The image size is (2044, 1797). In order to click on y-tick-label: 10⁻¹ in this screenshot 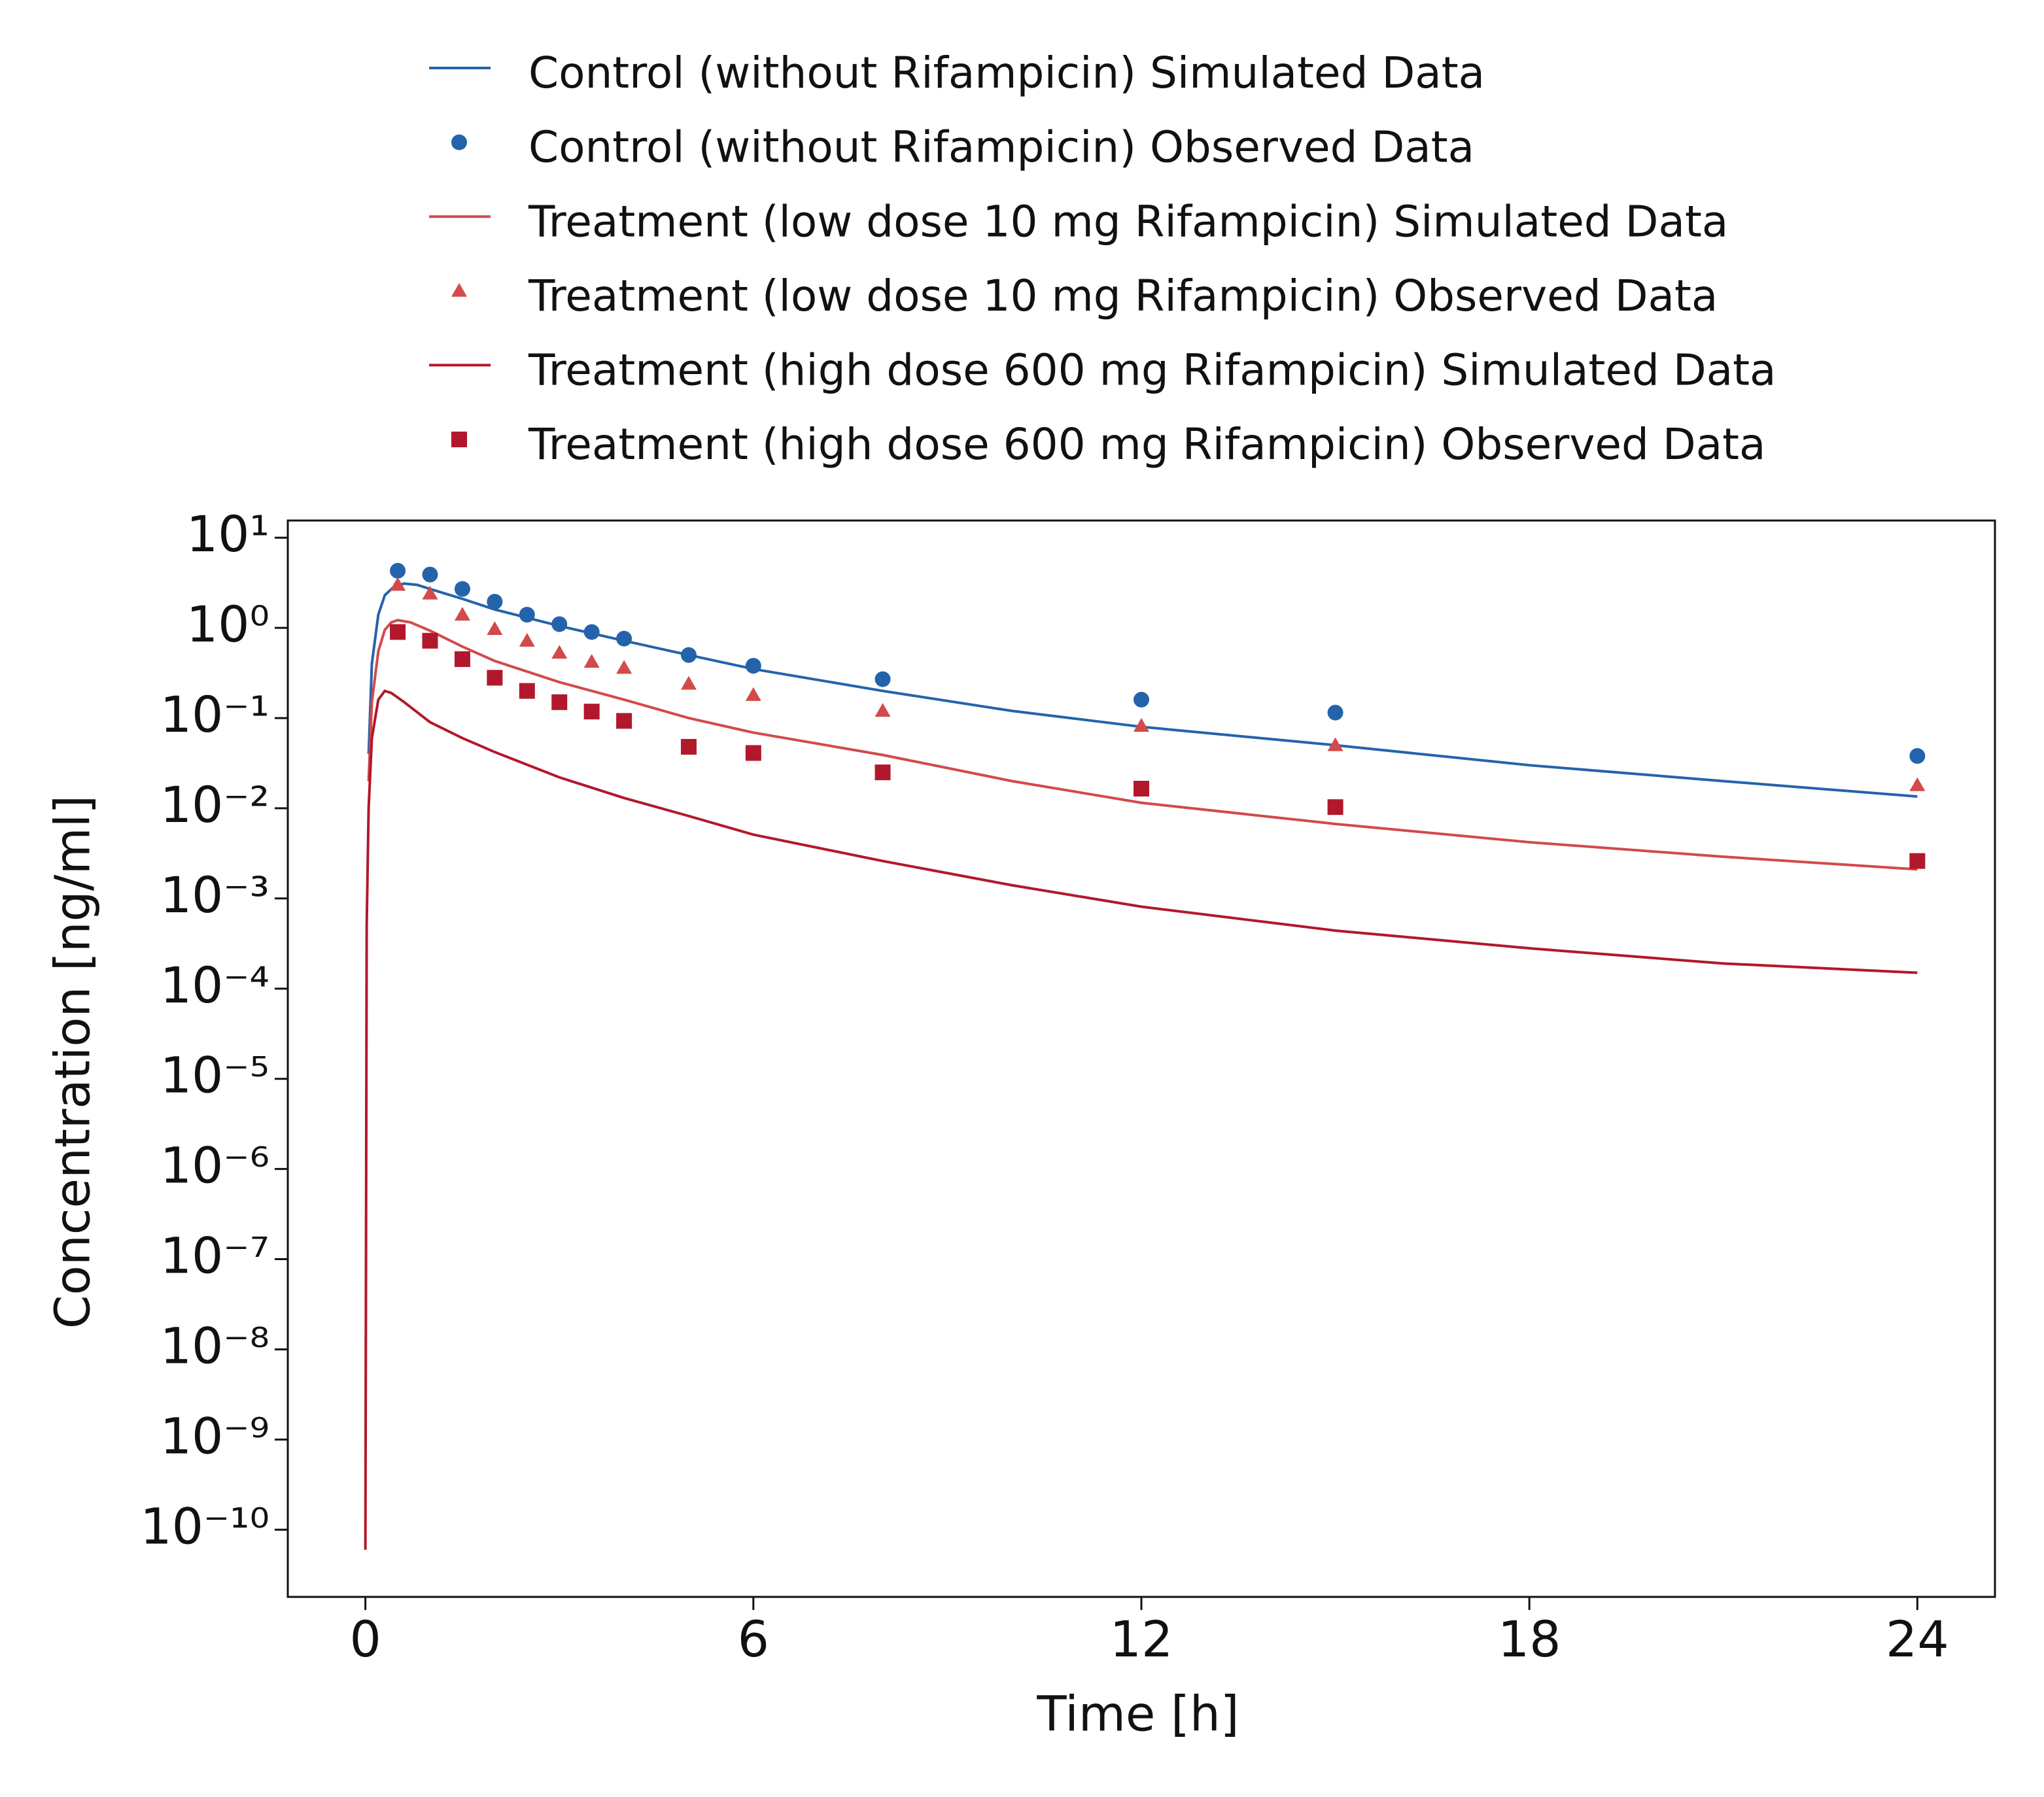, I will do `click(214, 714)`.